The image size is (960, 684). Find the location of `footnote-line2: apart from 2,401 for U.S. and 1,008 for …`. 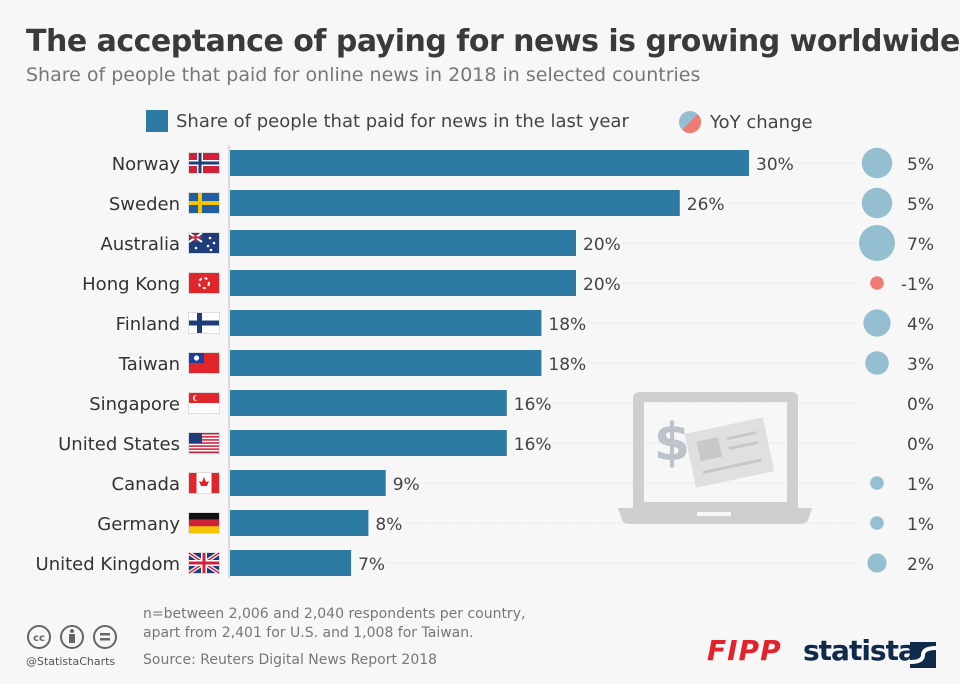

footnote-line2: apart from 2,401 for U.S. and 1,008 for … is located at coordinates (308, 633).